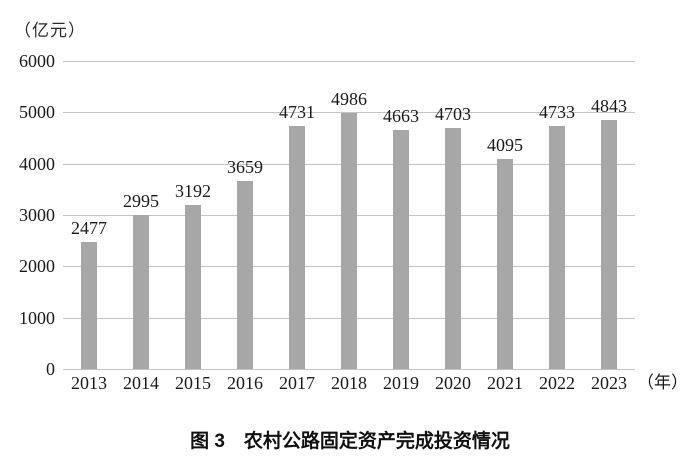 This screenshot has width=700, height=465. Describe the element at coordinates (37, 112) in the screenshot. I see `y-tick-label-5000: 5000` at that location.